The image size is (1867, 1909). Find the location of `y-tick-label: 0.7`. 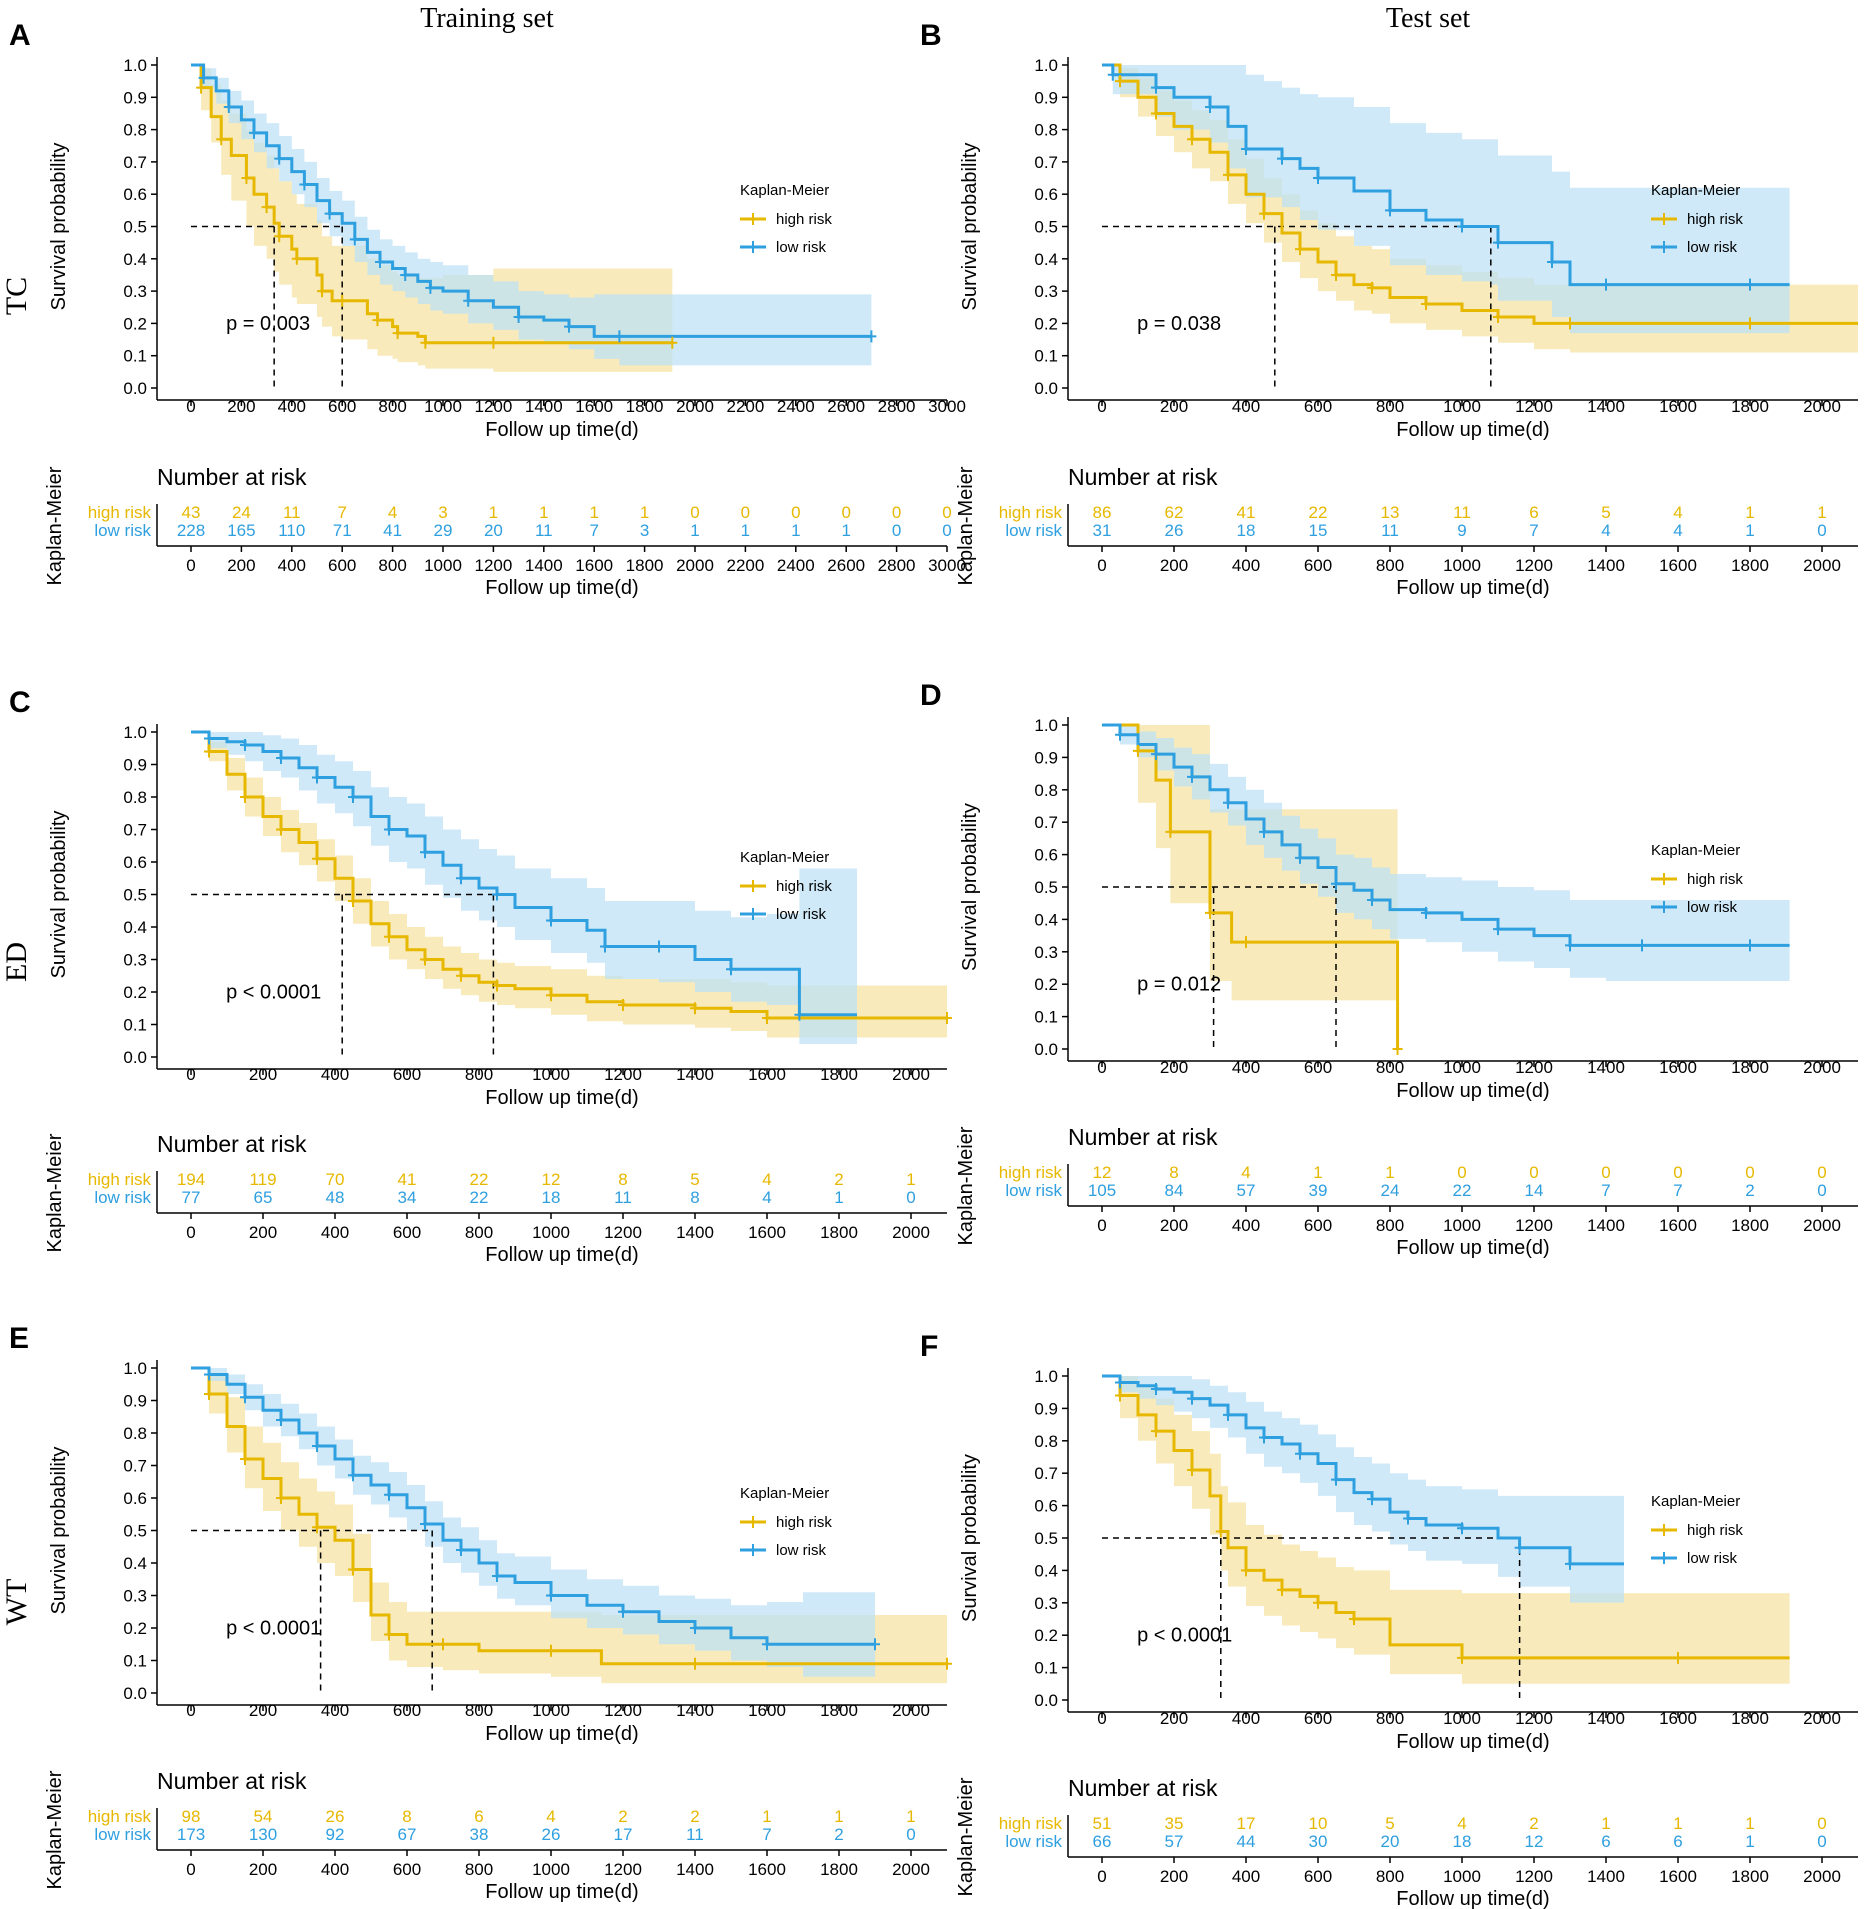

y-tick-label: 0.7 is located at coordinates (1046, 822).